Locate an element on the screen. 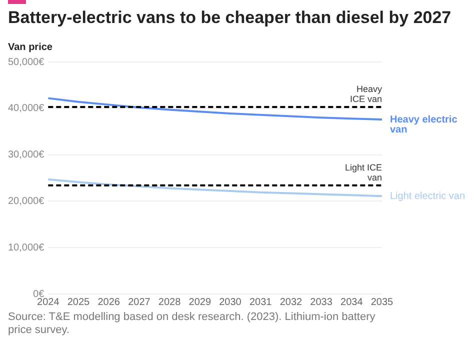  y-tick-label: 40,000€ is located at coordinates (26, 108).